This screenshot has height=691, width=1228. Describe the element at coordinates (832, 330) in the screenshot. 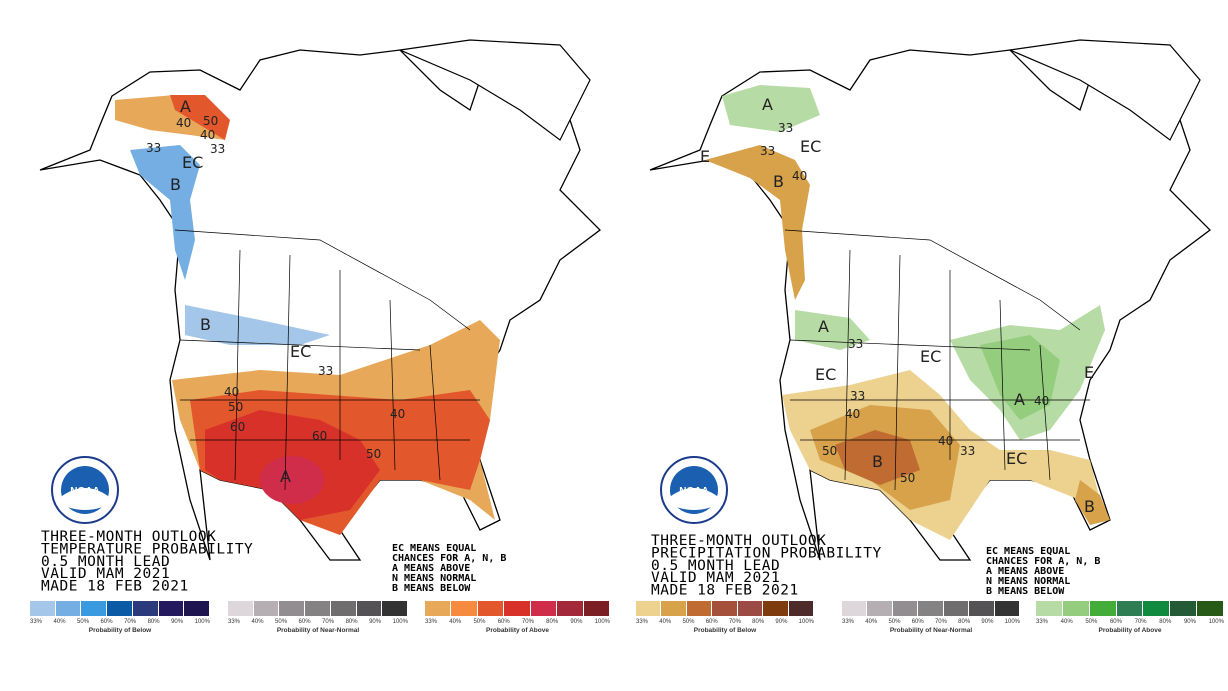

I see `northwest-above` at that location.